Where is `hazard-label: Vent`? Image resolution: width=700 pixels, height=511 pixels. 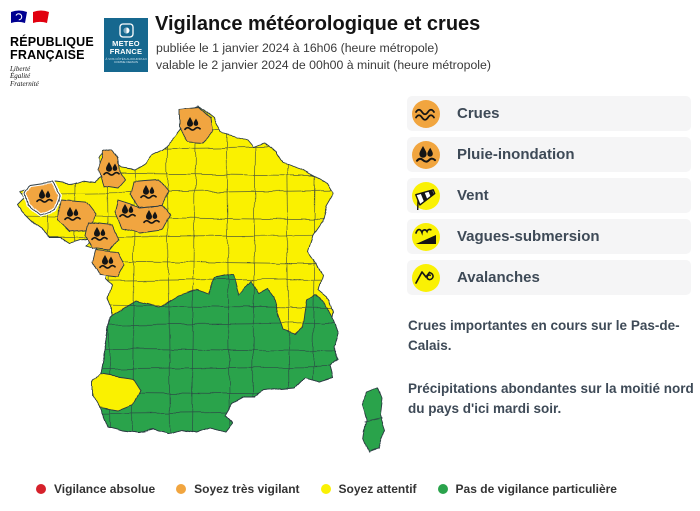 hazard-label: Vent is located at coordinates (473, 195).